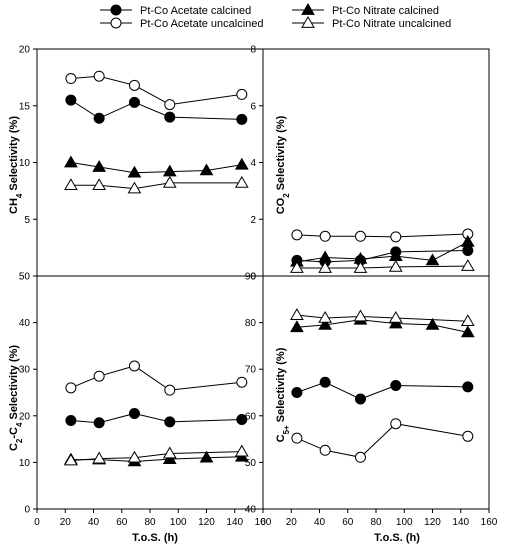  Describe the element at coordinates (253, 106) in the screenshot. I see `y-tick-label: 6` at that location.